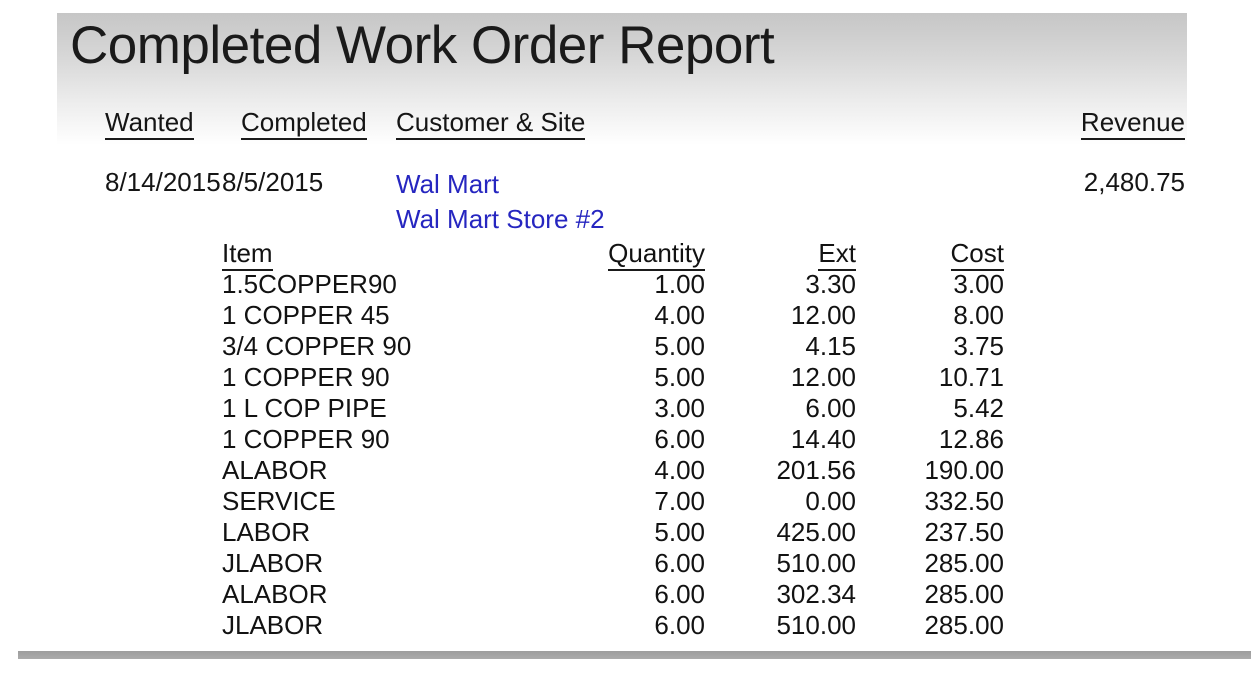 Image resolution: width=1251 pixels, height=695 pixels. What do you see at coordinates (978, 315) in the screenshot?
I see `cost-cell: 8.00` at bounding box center [978, 315].